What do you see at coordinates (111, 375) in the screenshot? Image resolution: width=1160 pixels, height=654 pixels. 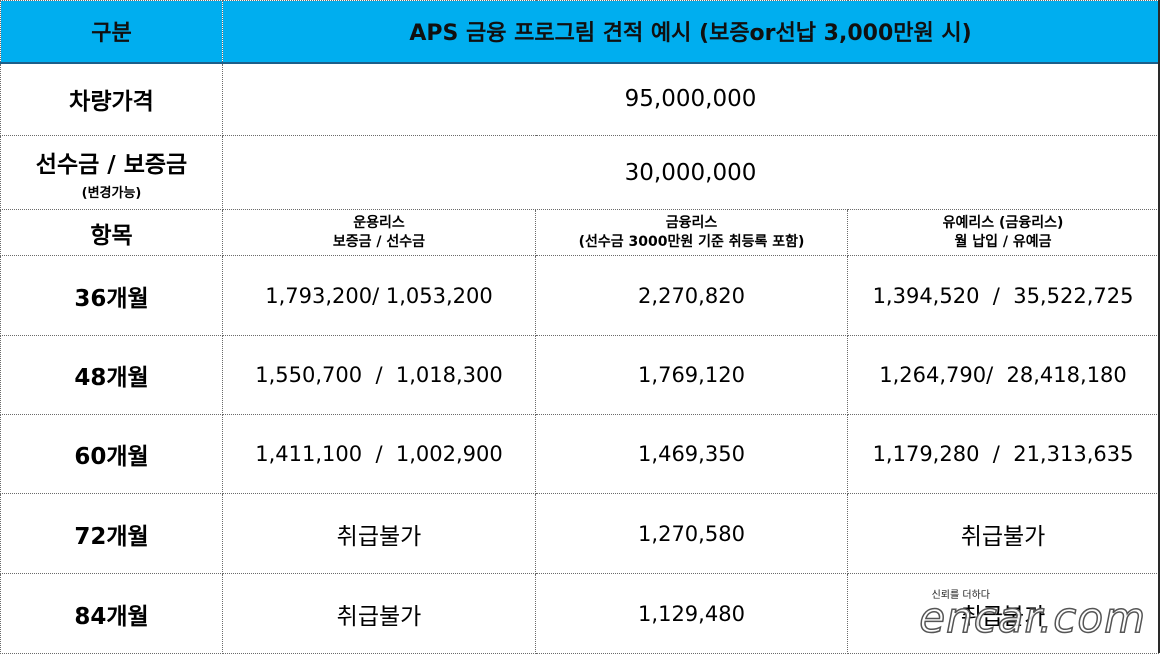 I see `term-label: 48개월` at bounding box center [111, 375].